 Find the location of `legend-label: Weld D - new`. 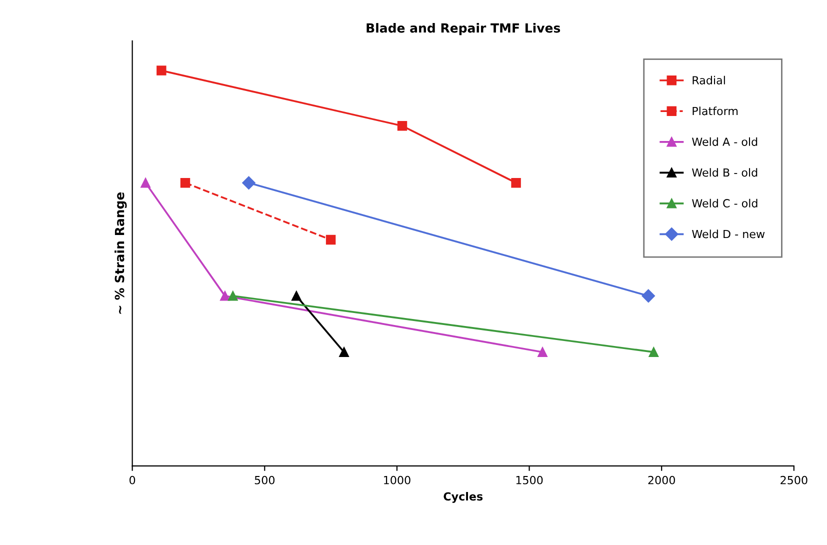

legend-label: Weld D - new is located at coordinates (728, 234).